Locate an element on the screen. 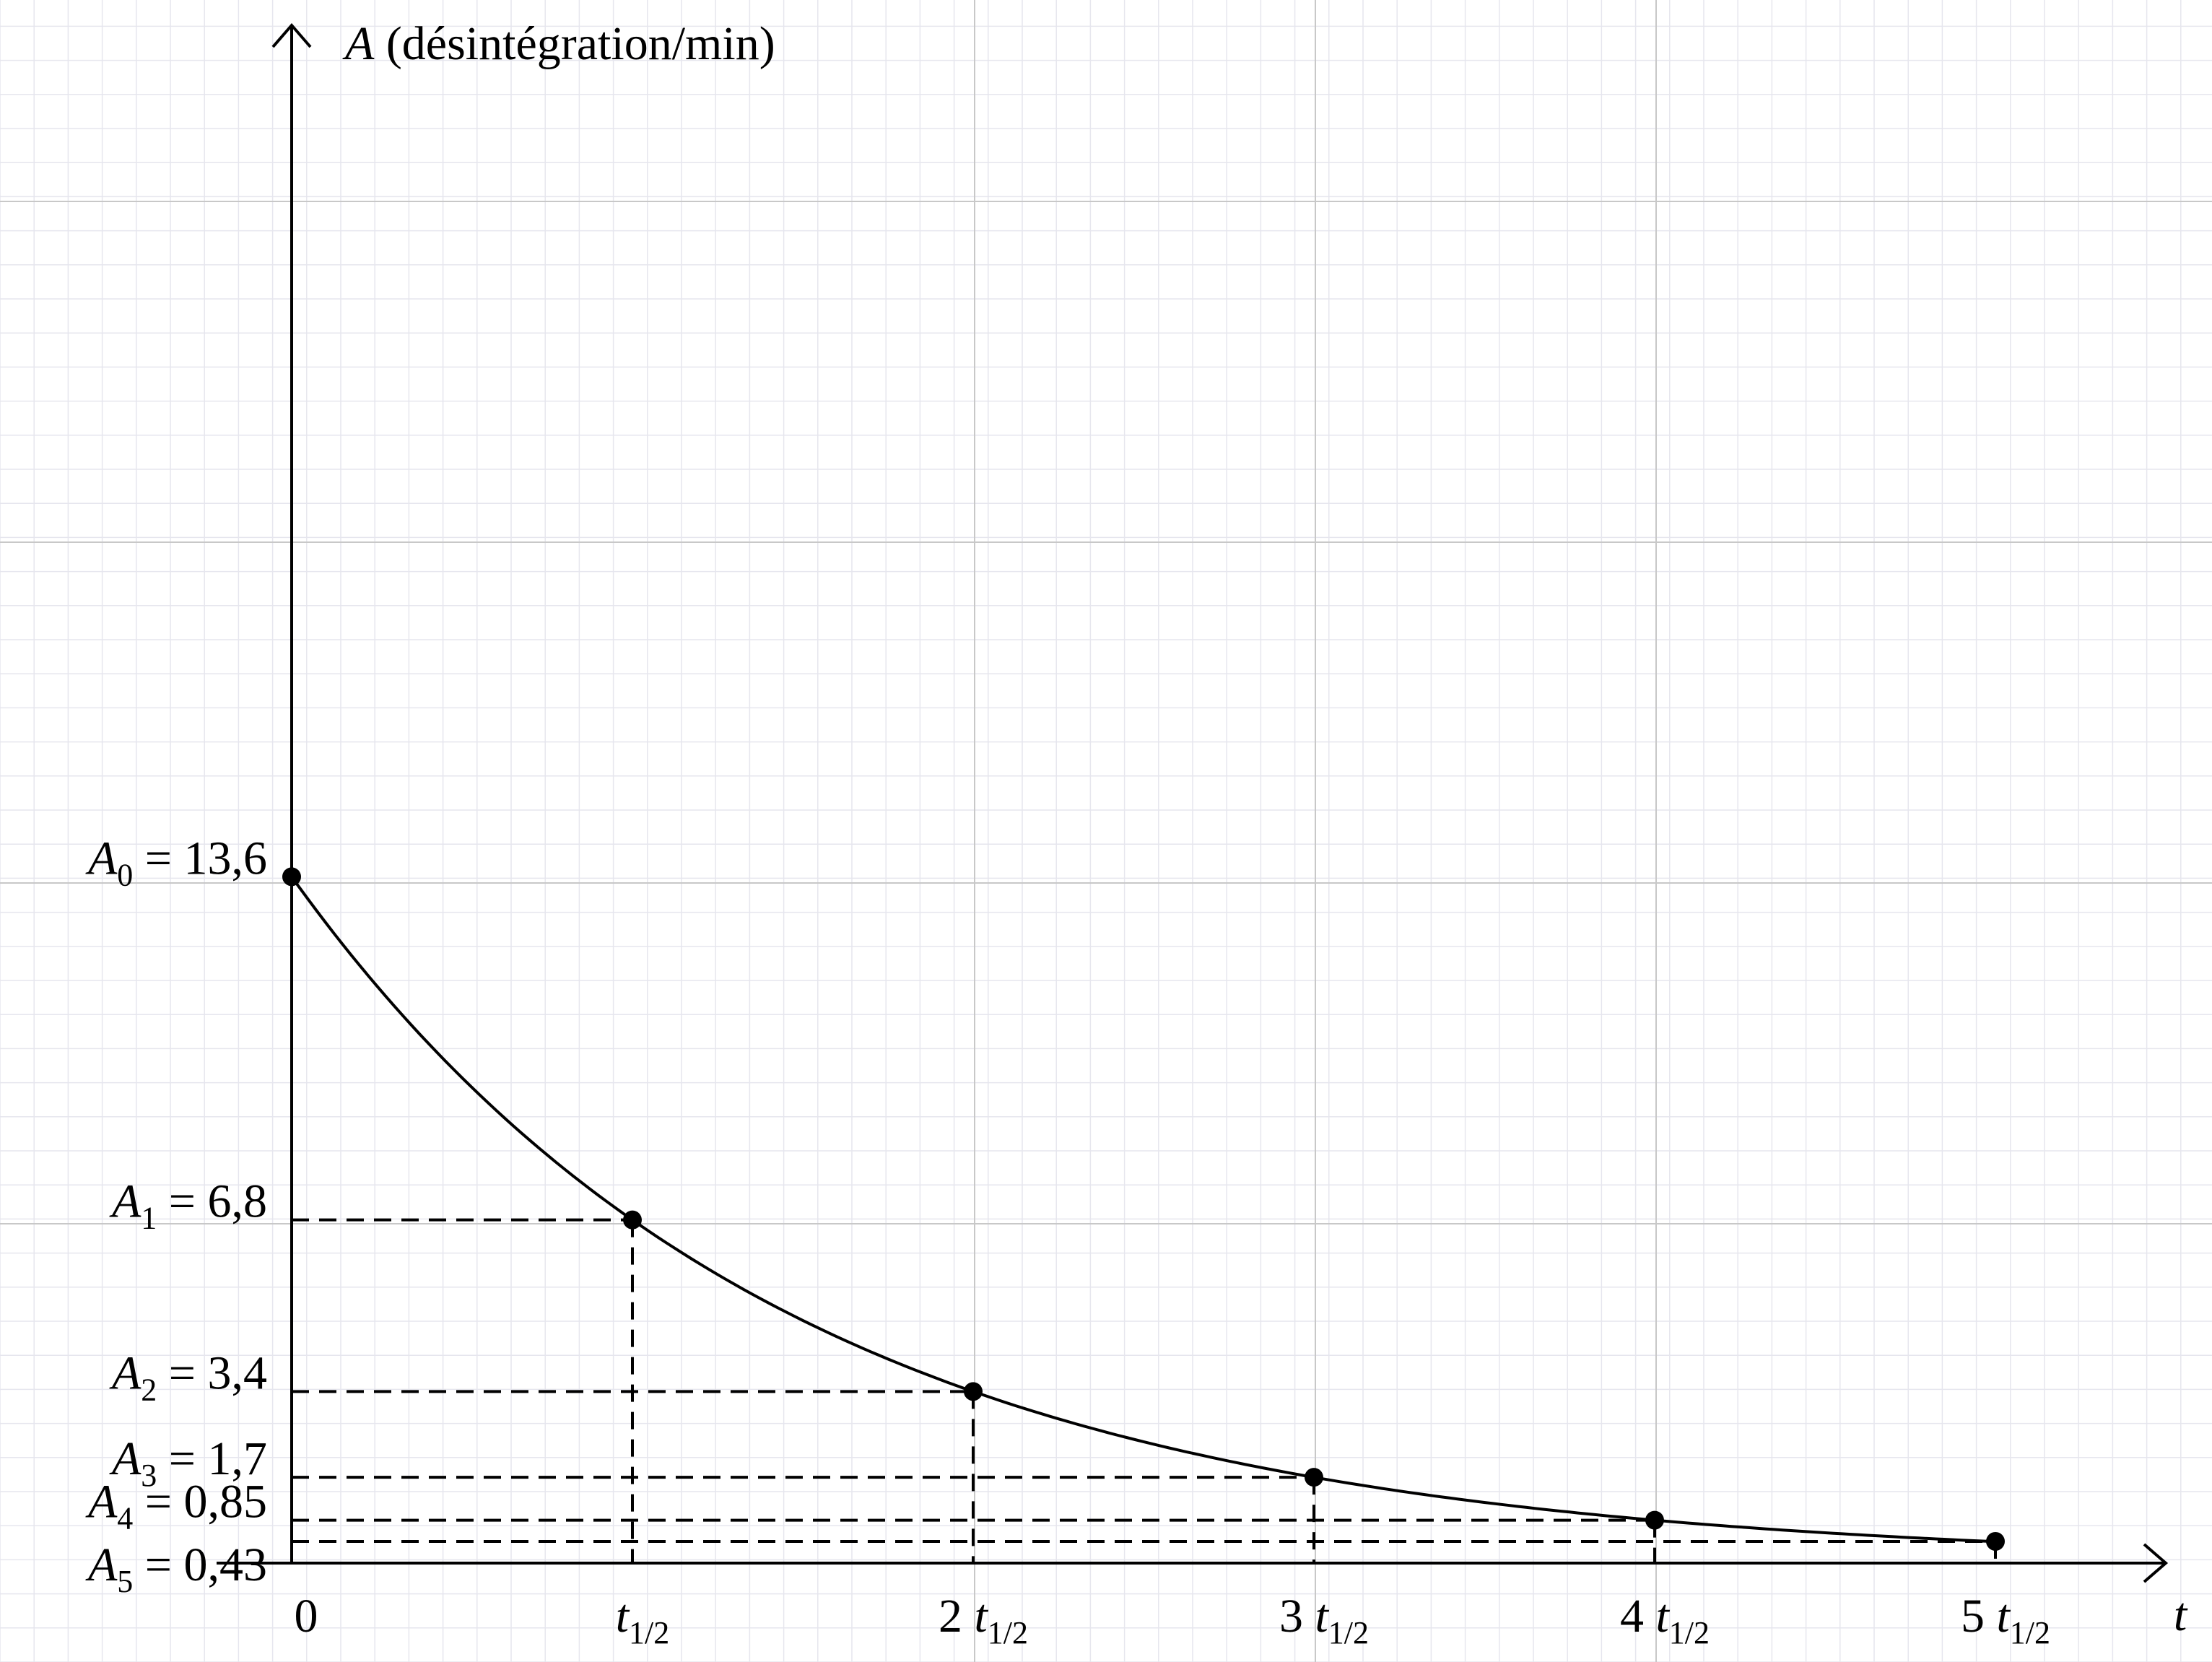 Image resolution: width=2212 pixels, height=1662 pixels. x-tick-label-0: 0 is located at coordinates (306, 1616).